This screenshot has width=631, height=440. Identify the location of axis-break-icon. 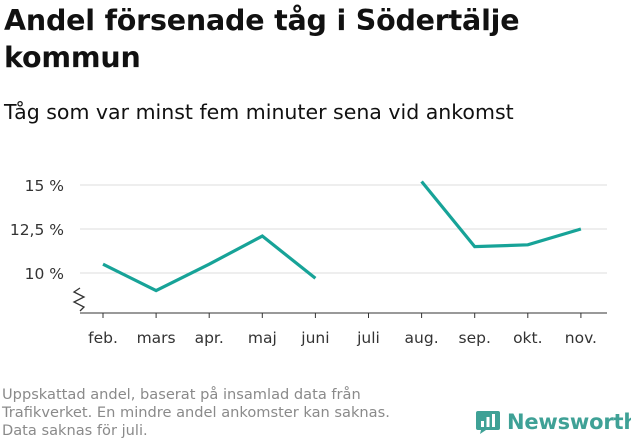
(79, 299).